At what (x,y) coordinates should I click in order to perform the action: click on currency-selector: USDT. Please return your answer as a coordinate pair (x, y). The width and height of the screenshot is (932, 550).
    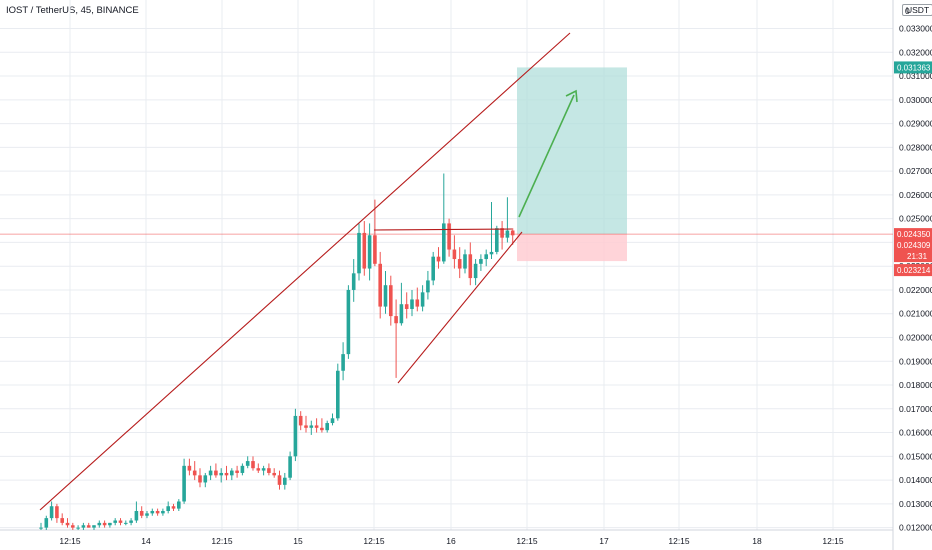
    Looking at the image, I should click on (917, 10).